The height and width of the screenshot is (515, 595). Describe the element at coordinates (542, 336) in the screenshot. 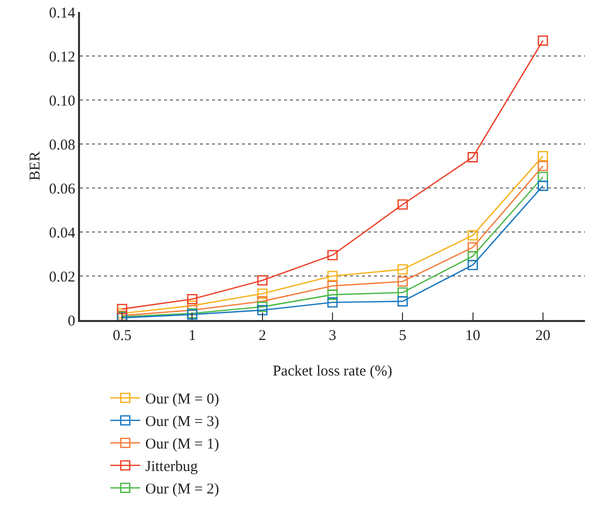

I see `x-tick-label: 20` at that location.